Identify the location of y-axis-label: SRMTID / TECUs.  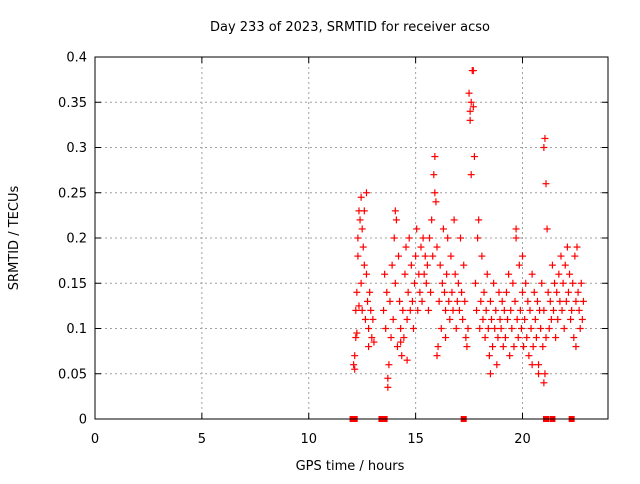
(14, 238).